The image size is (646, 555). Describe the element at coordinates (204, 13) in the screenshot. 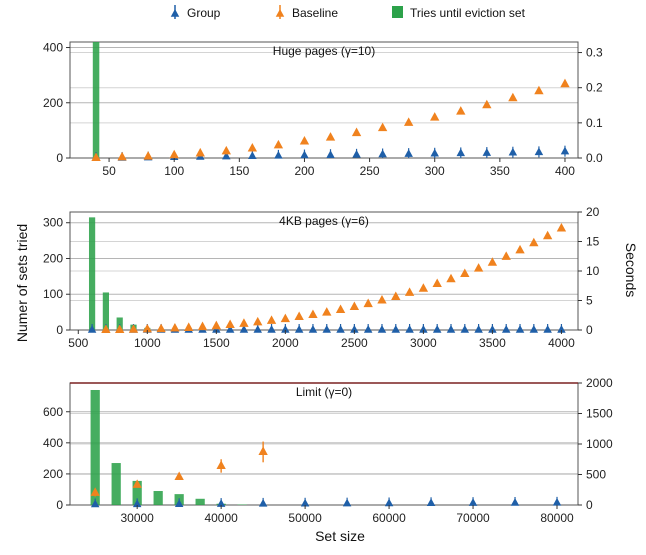

I see `legend-label: Group` at that location.